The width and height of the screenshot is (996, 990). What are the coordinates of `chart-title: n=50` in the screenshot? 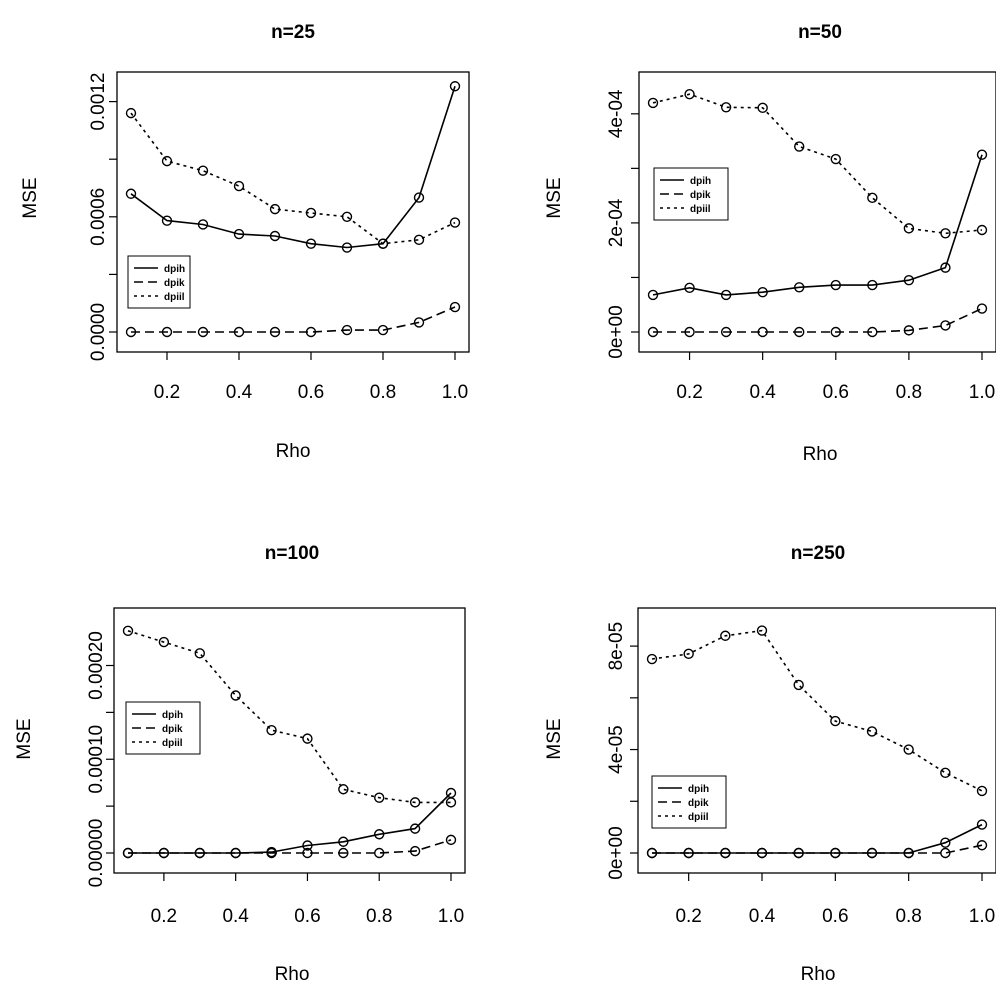 It's located at (820, 32).